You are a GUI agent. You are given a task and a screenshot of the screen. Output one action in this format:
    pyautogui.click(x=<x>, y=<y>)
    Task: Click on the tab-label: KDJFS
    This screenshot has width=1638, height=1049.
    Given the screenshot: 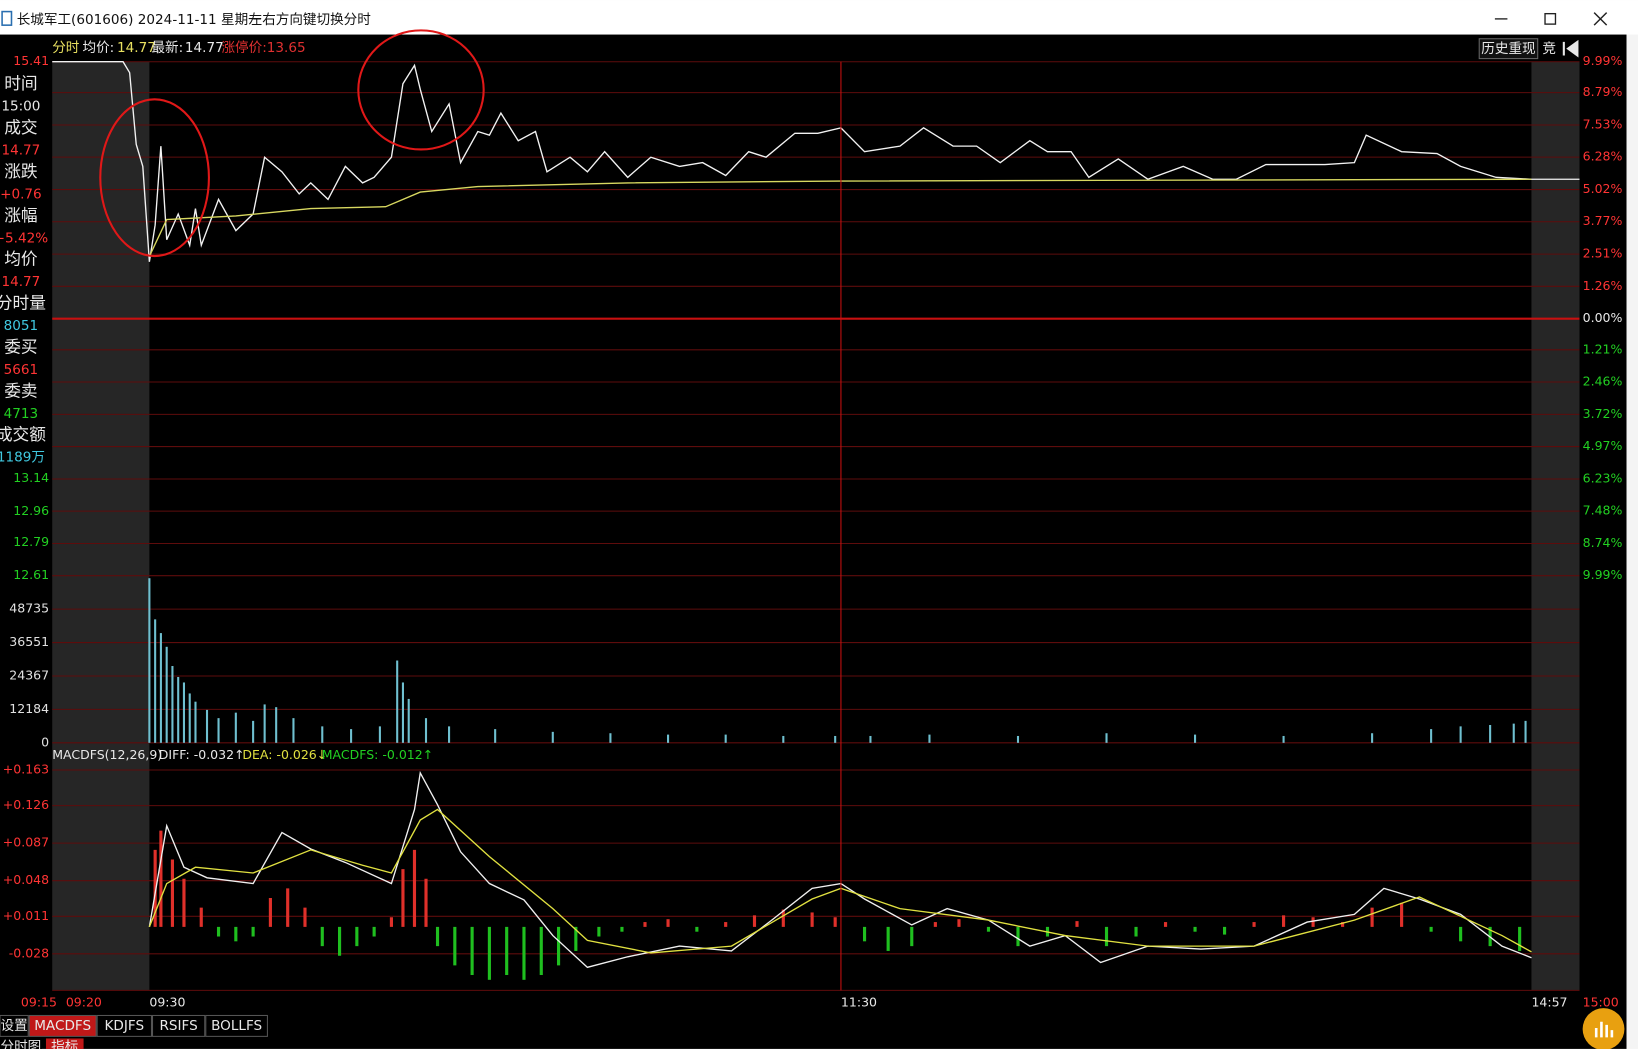 What is the action you would take?
    pyautogui.click(x=125, y=1026)
    